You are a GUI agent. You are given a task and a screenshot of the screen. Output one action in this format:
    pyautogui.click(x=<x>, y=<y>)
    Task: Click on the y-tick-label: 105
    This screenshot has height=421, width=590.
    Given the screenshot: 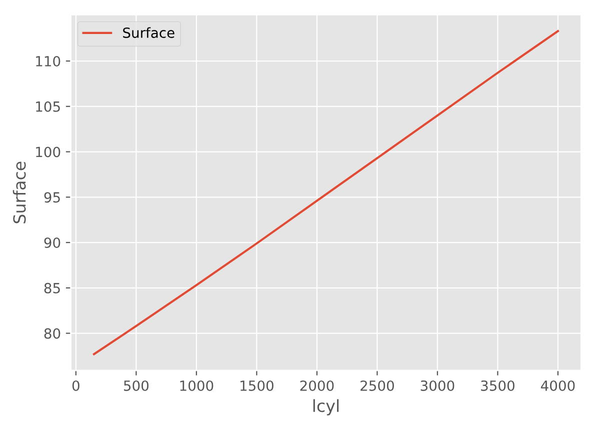 What is the action you would take?
    pyautogui.click(x=48, y=106)
    